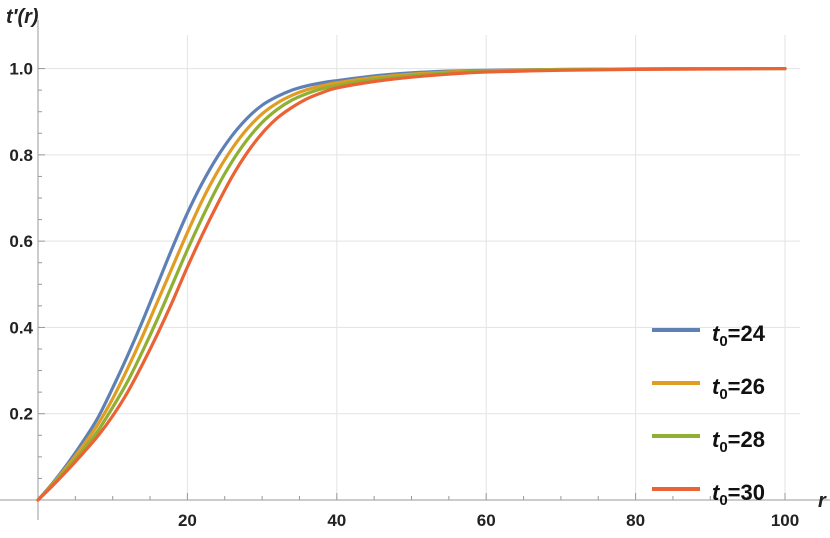 This screenshot has width=830, height=538. I want to click on legend-label: t0=30, so click(738, 494).